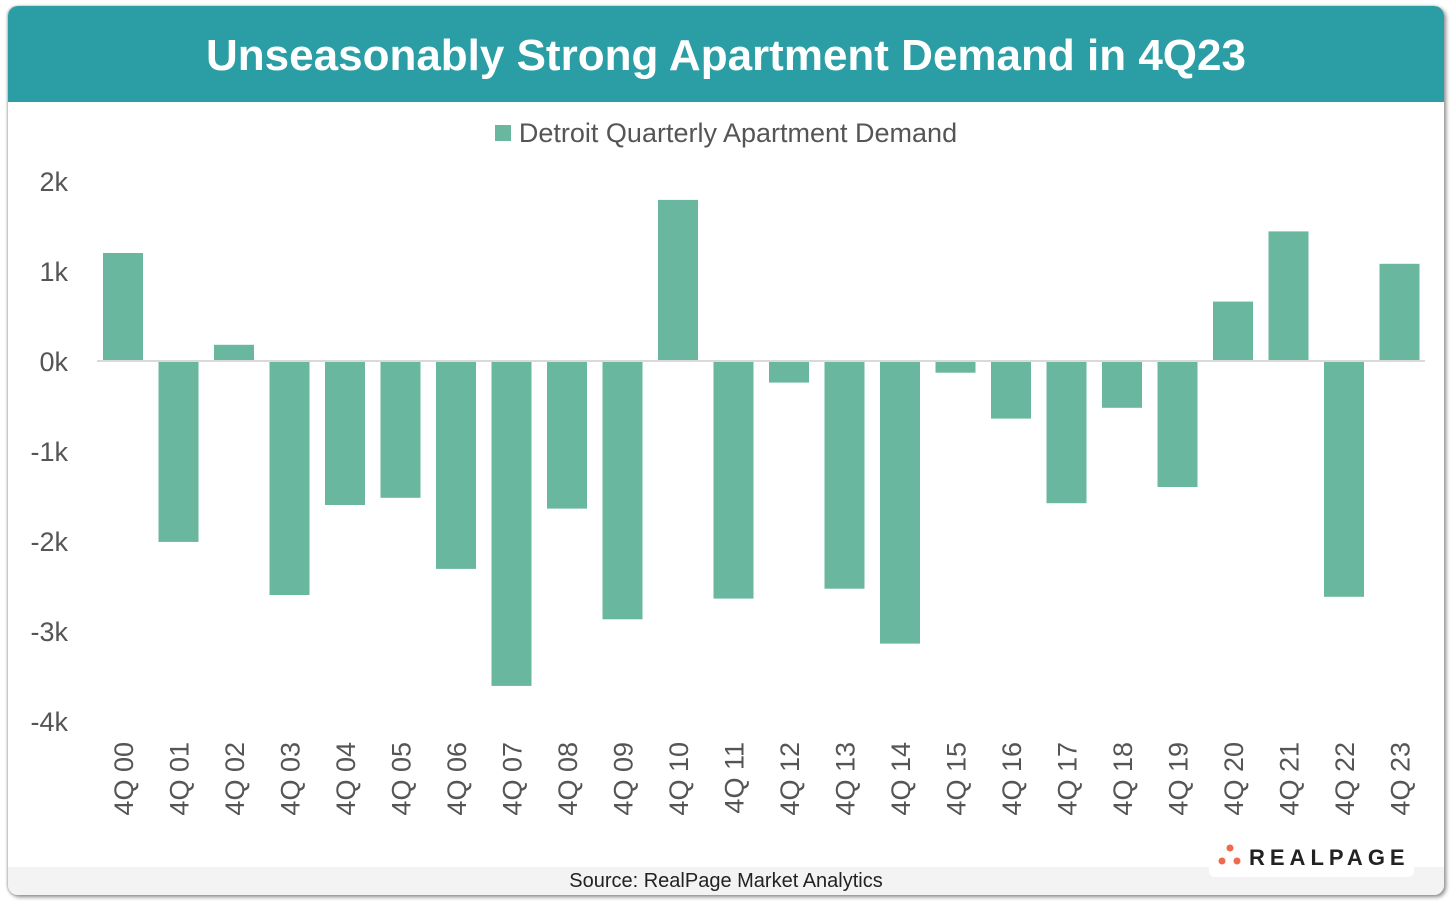 This screenshot has width=1455, height=903. Describe the element at coordinates (568, 779) in the screenshot. I see `x-tick-label: 4Q 08` at that location.